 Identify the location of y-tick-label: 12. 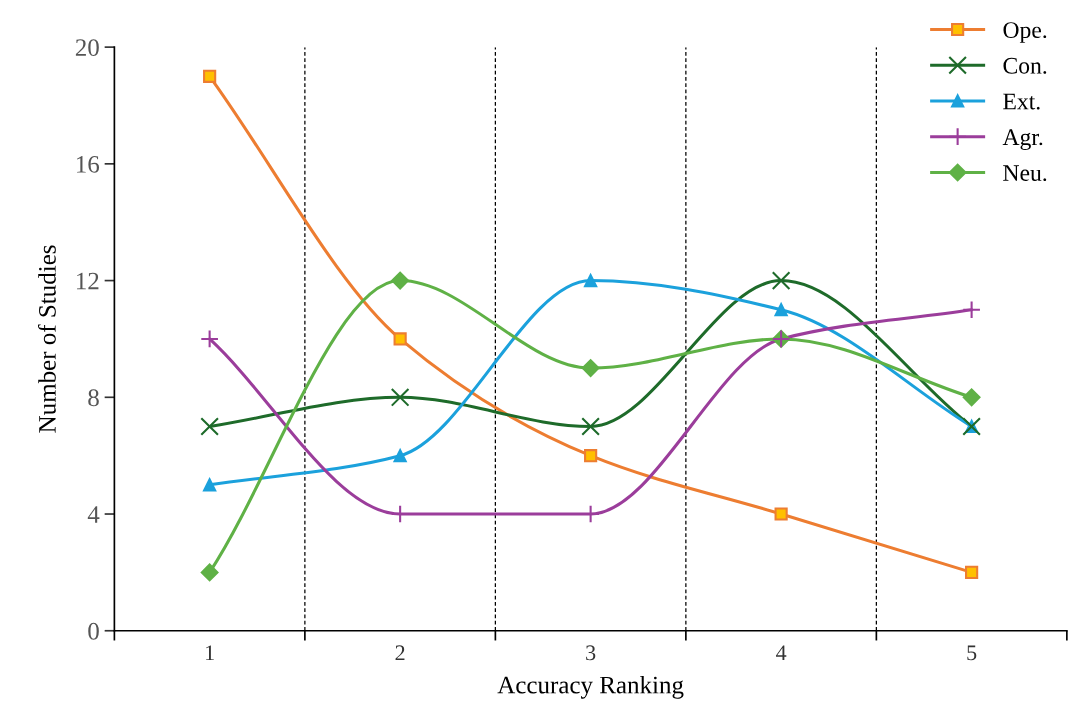
(88, 281).